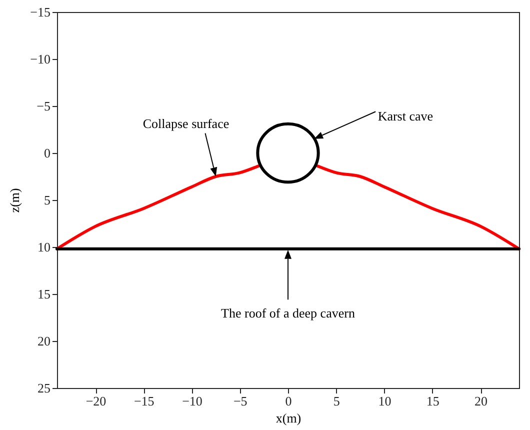 The height and width of the screenshot is (430, 530). I want to click on x-tick-label: 5, so click(336, 401).